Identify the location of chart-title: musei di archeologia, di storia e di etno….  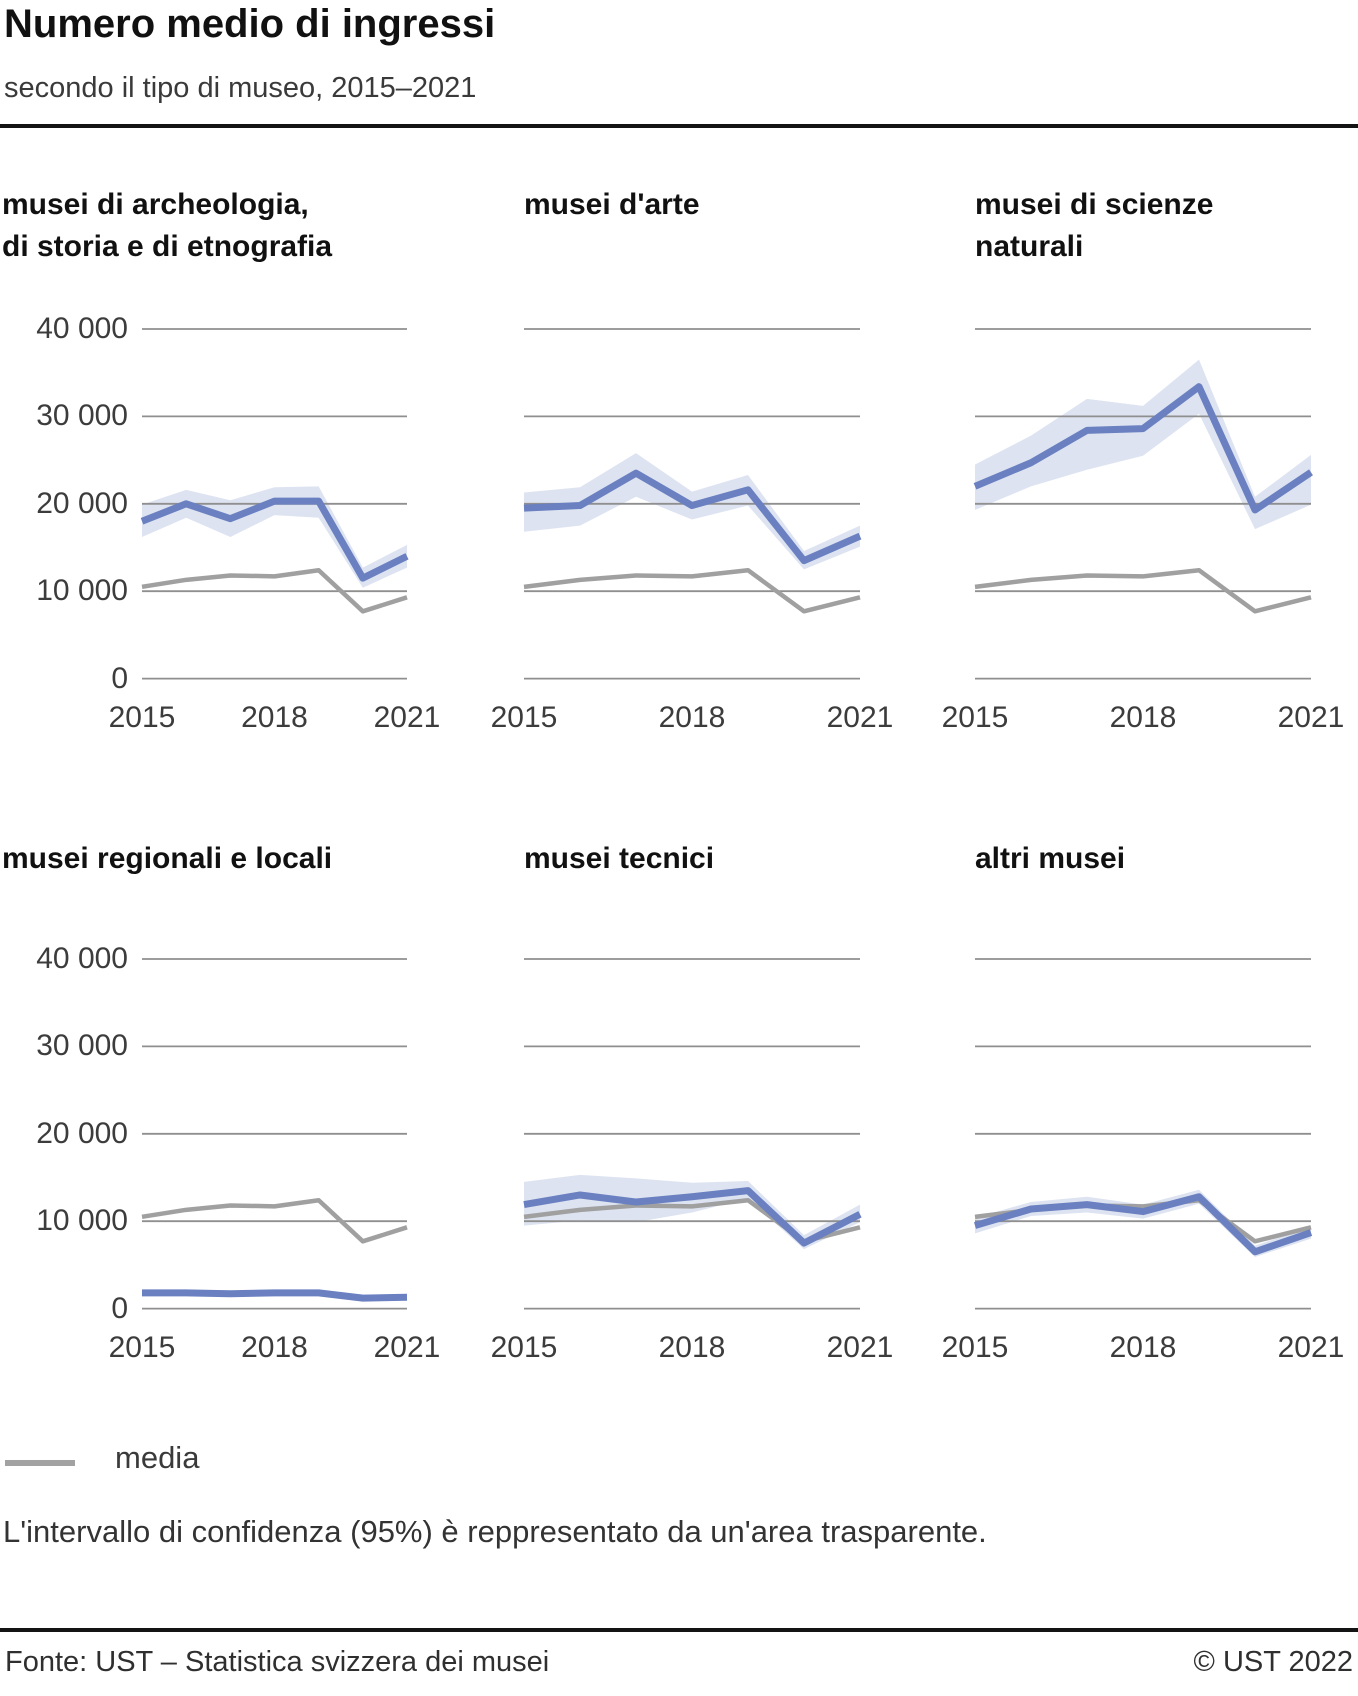
(167, 226).